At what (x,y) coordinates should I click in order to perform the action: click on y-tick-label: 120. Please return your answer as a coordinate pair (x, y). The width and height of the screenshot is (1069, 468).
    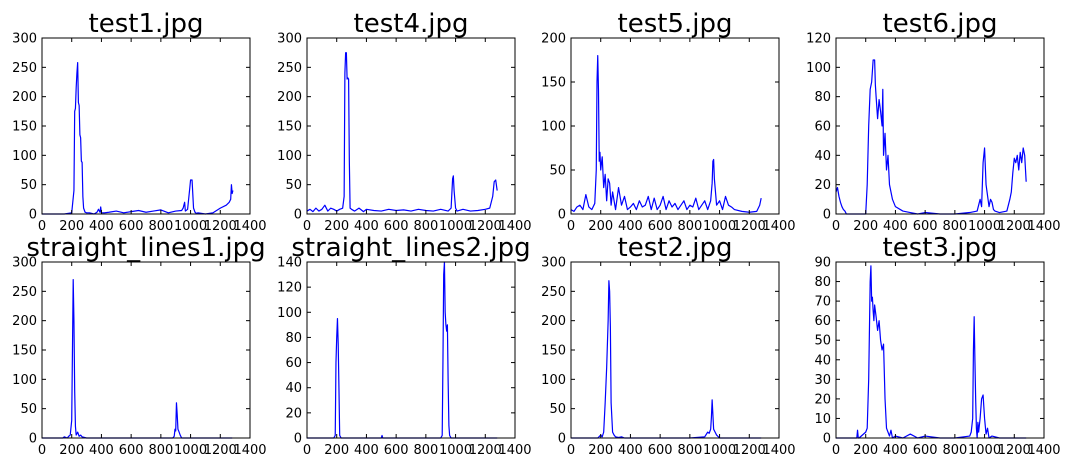
    Looking at the image, I should click on (289, 288).